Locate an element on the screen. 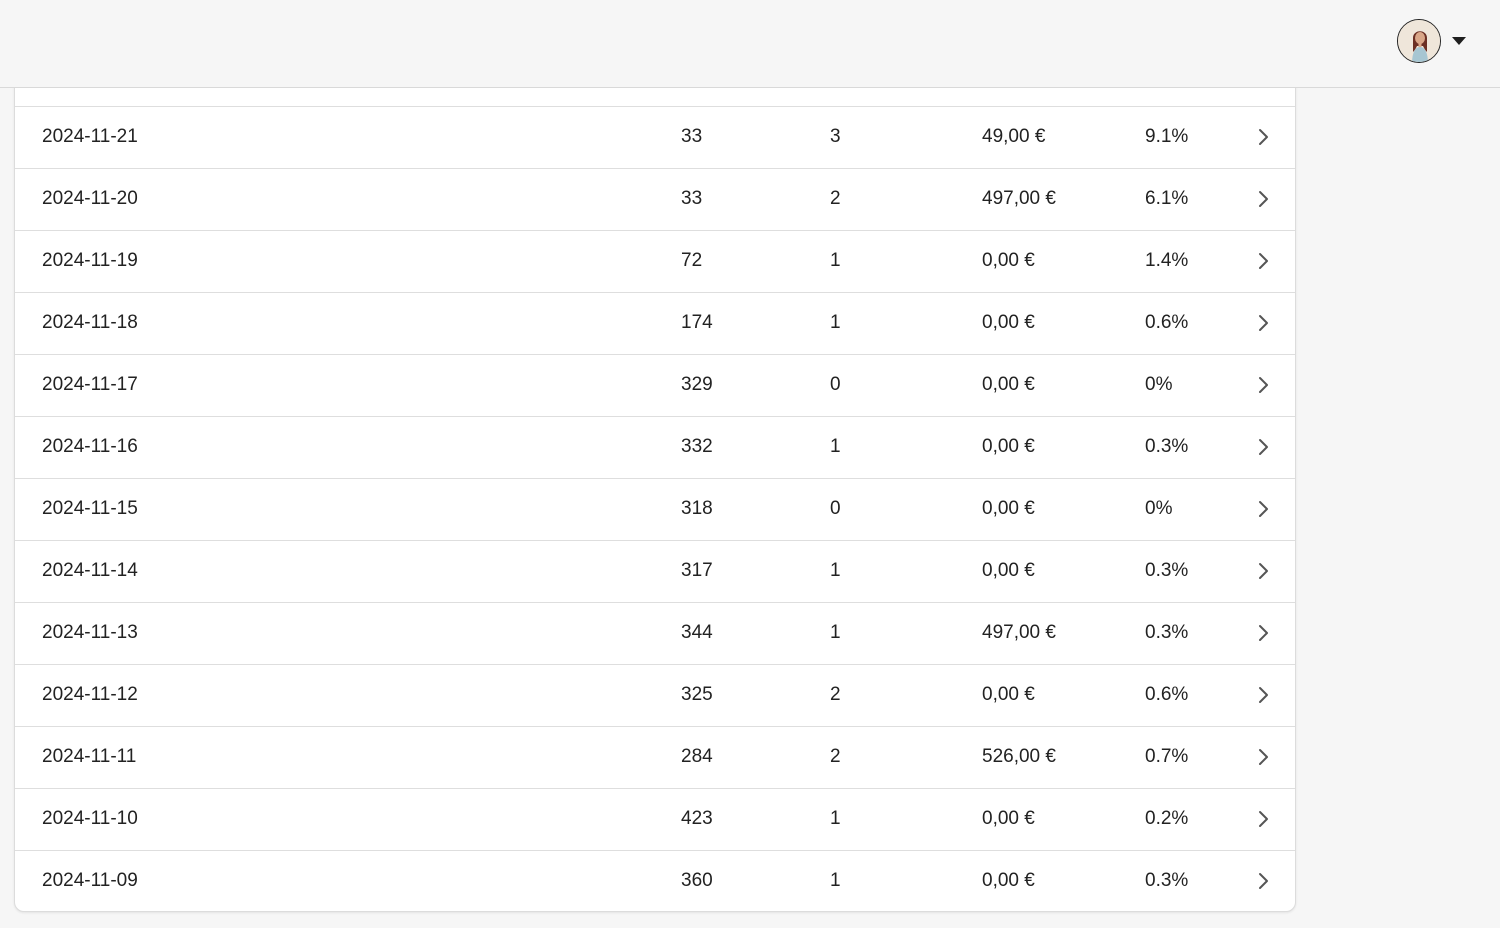 The height and width of the screenshot is (928, 1500). row-date: 2024-11-15 is located at coordinates (90, 508).